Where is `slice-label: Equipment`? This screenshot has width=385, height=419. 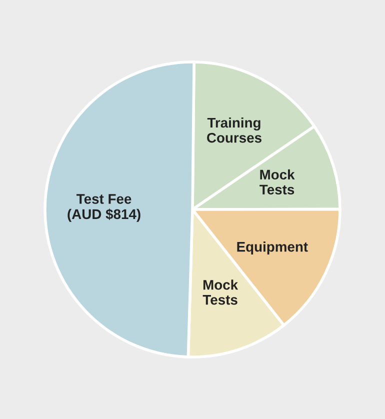 slice-label: Equipment is located at coordinates (272, 248).